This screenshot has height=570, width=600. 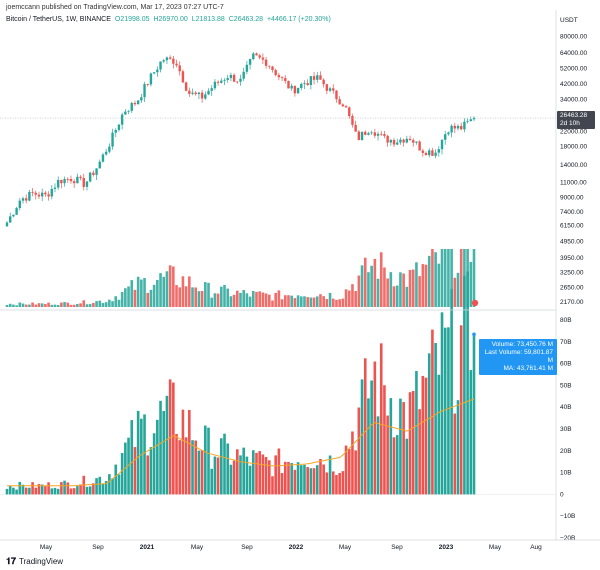 What do you see at coordinates (569, 20) in the screenshot?
I see `price-axis-unit: USDT` at bounding box center [569, 20].